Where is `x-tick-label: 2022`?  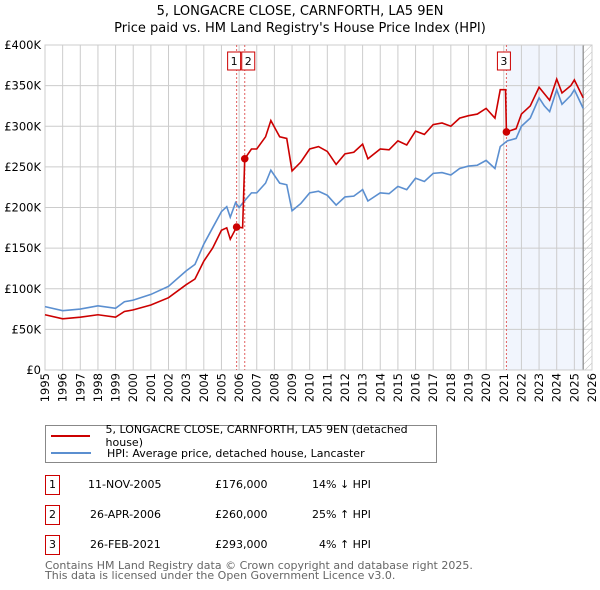 x-tick-label: 2022 is located at coordinates (521, 387).